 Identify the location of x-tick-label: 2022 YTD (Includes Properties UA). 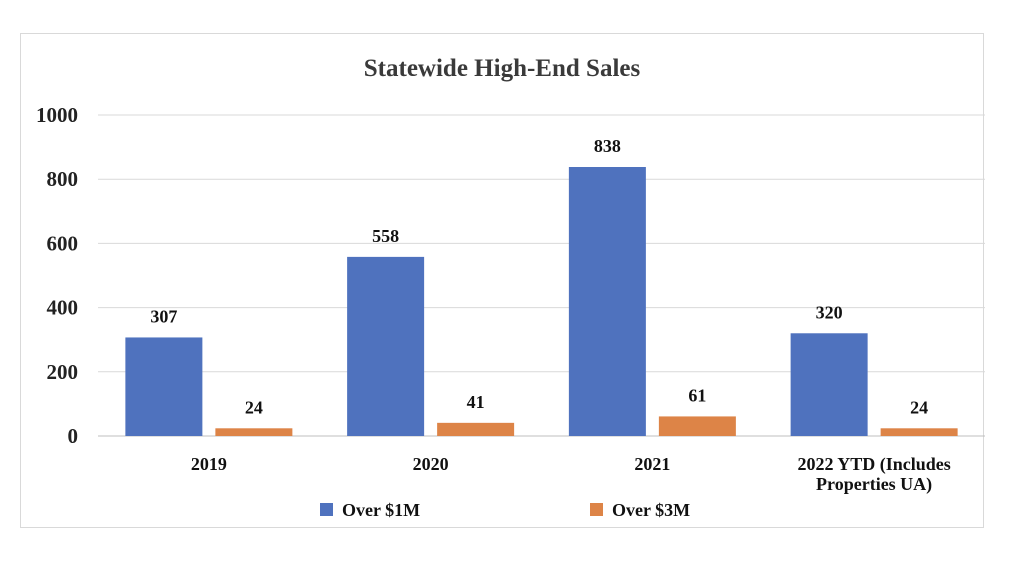
(873, 474).